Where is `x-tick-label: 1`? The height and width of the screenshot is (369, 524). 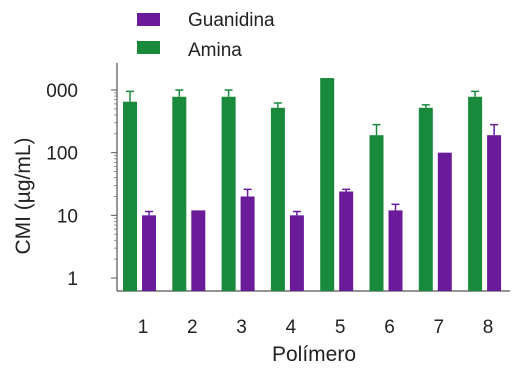 x-tick-label: 1 is located at coordinates (143, 327).